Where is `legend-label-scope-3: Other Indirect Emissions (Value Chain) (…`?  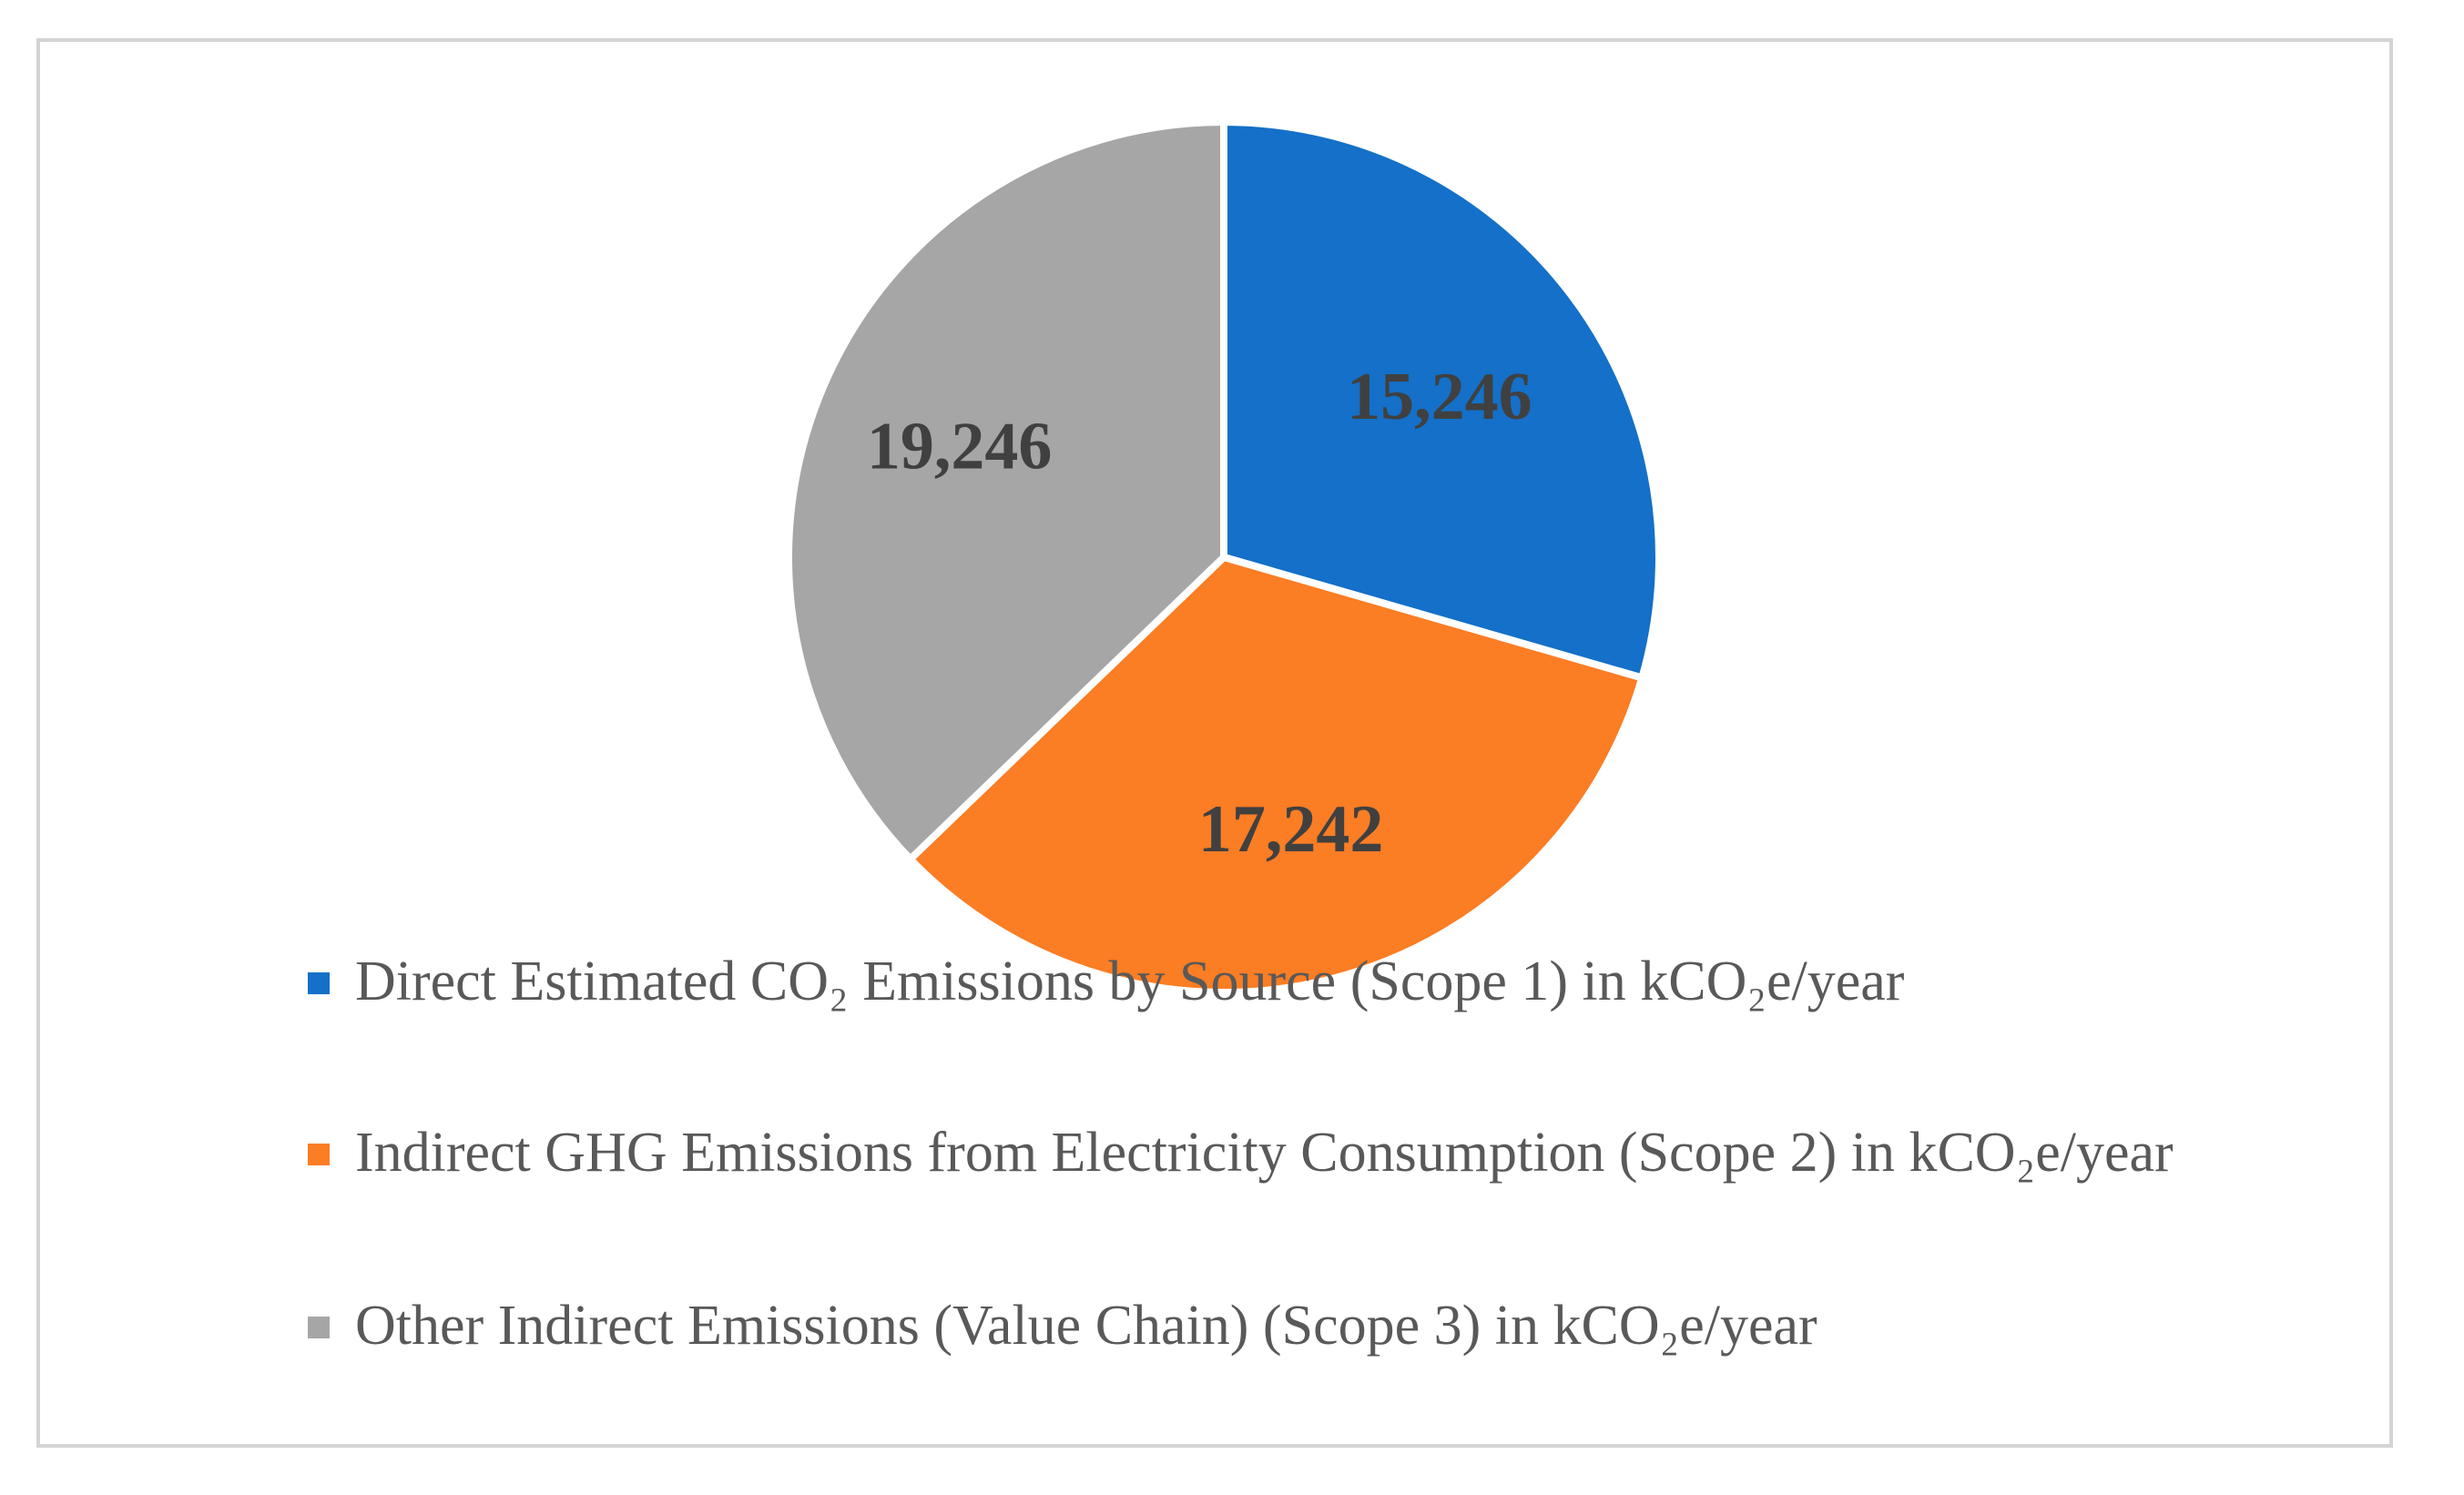
legend-label-scope-3: Other Indirect Emissions (Value Chain) (… is located at coordinates (1086, 1326).